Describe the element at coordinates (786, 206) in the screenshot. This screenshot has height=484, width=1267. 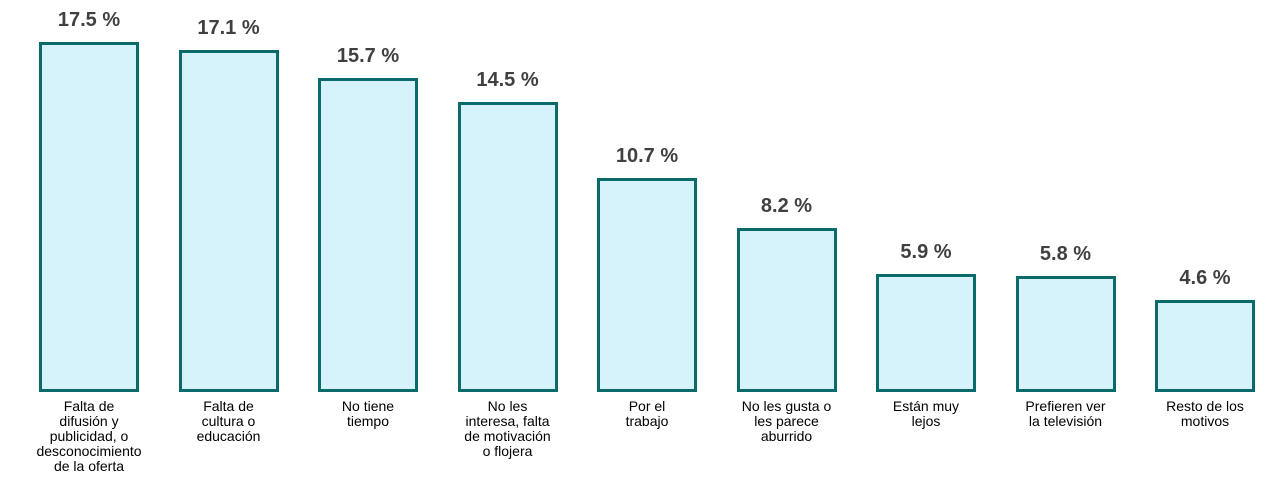
I see `value-label: 8.2 %` at that location.